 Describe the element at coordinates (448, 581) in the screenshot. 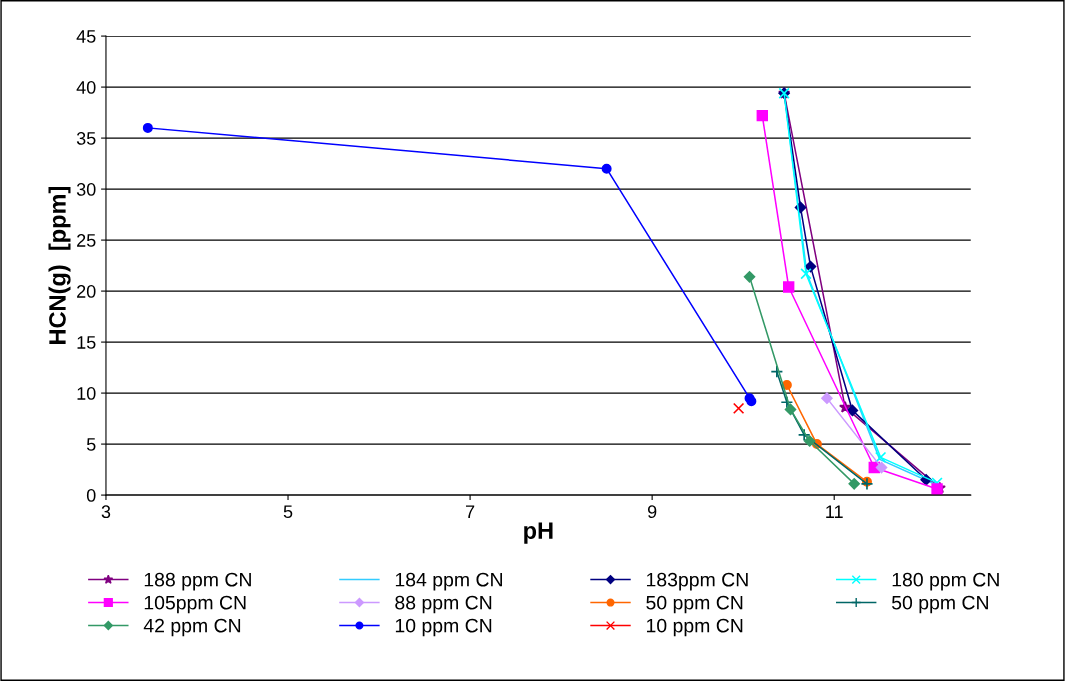

I see `legend-label: 184 ppm CN` at that location.